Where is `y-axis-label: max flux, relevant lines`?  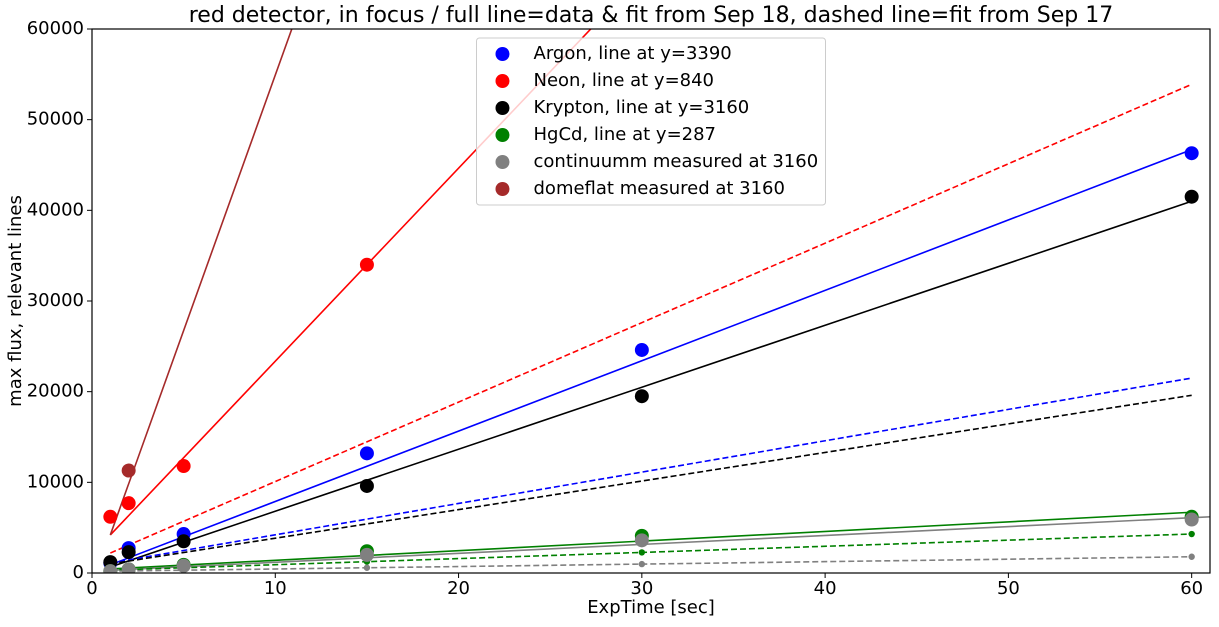 y-axis-label: max flux, relevant lines is located at coordinates (15, 301).